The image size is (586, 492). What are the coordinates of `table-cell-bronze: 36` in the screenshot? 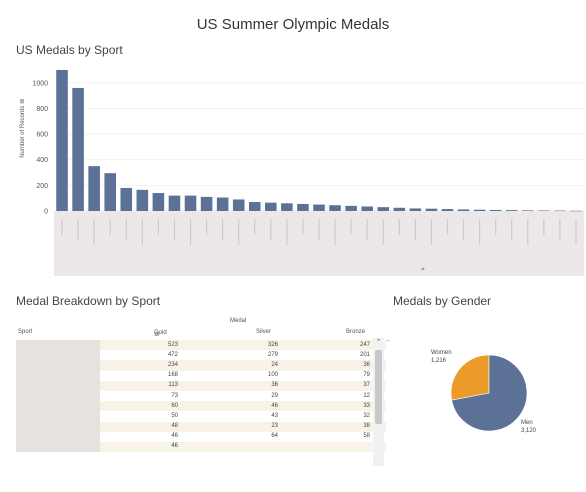 It's located at (366, 364).